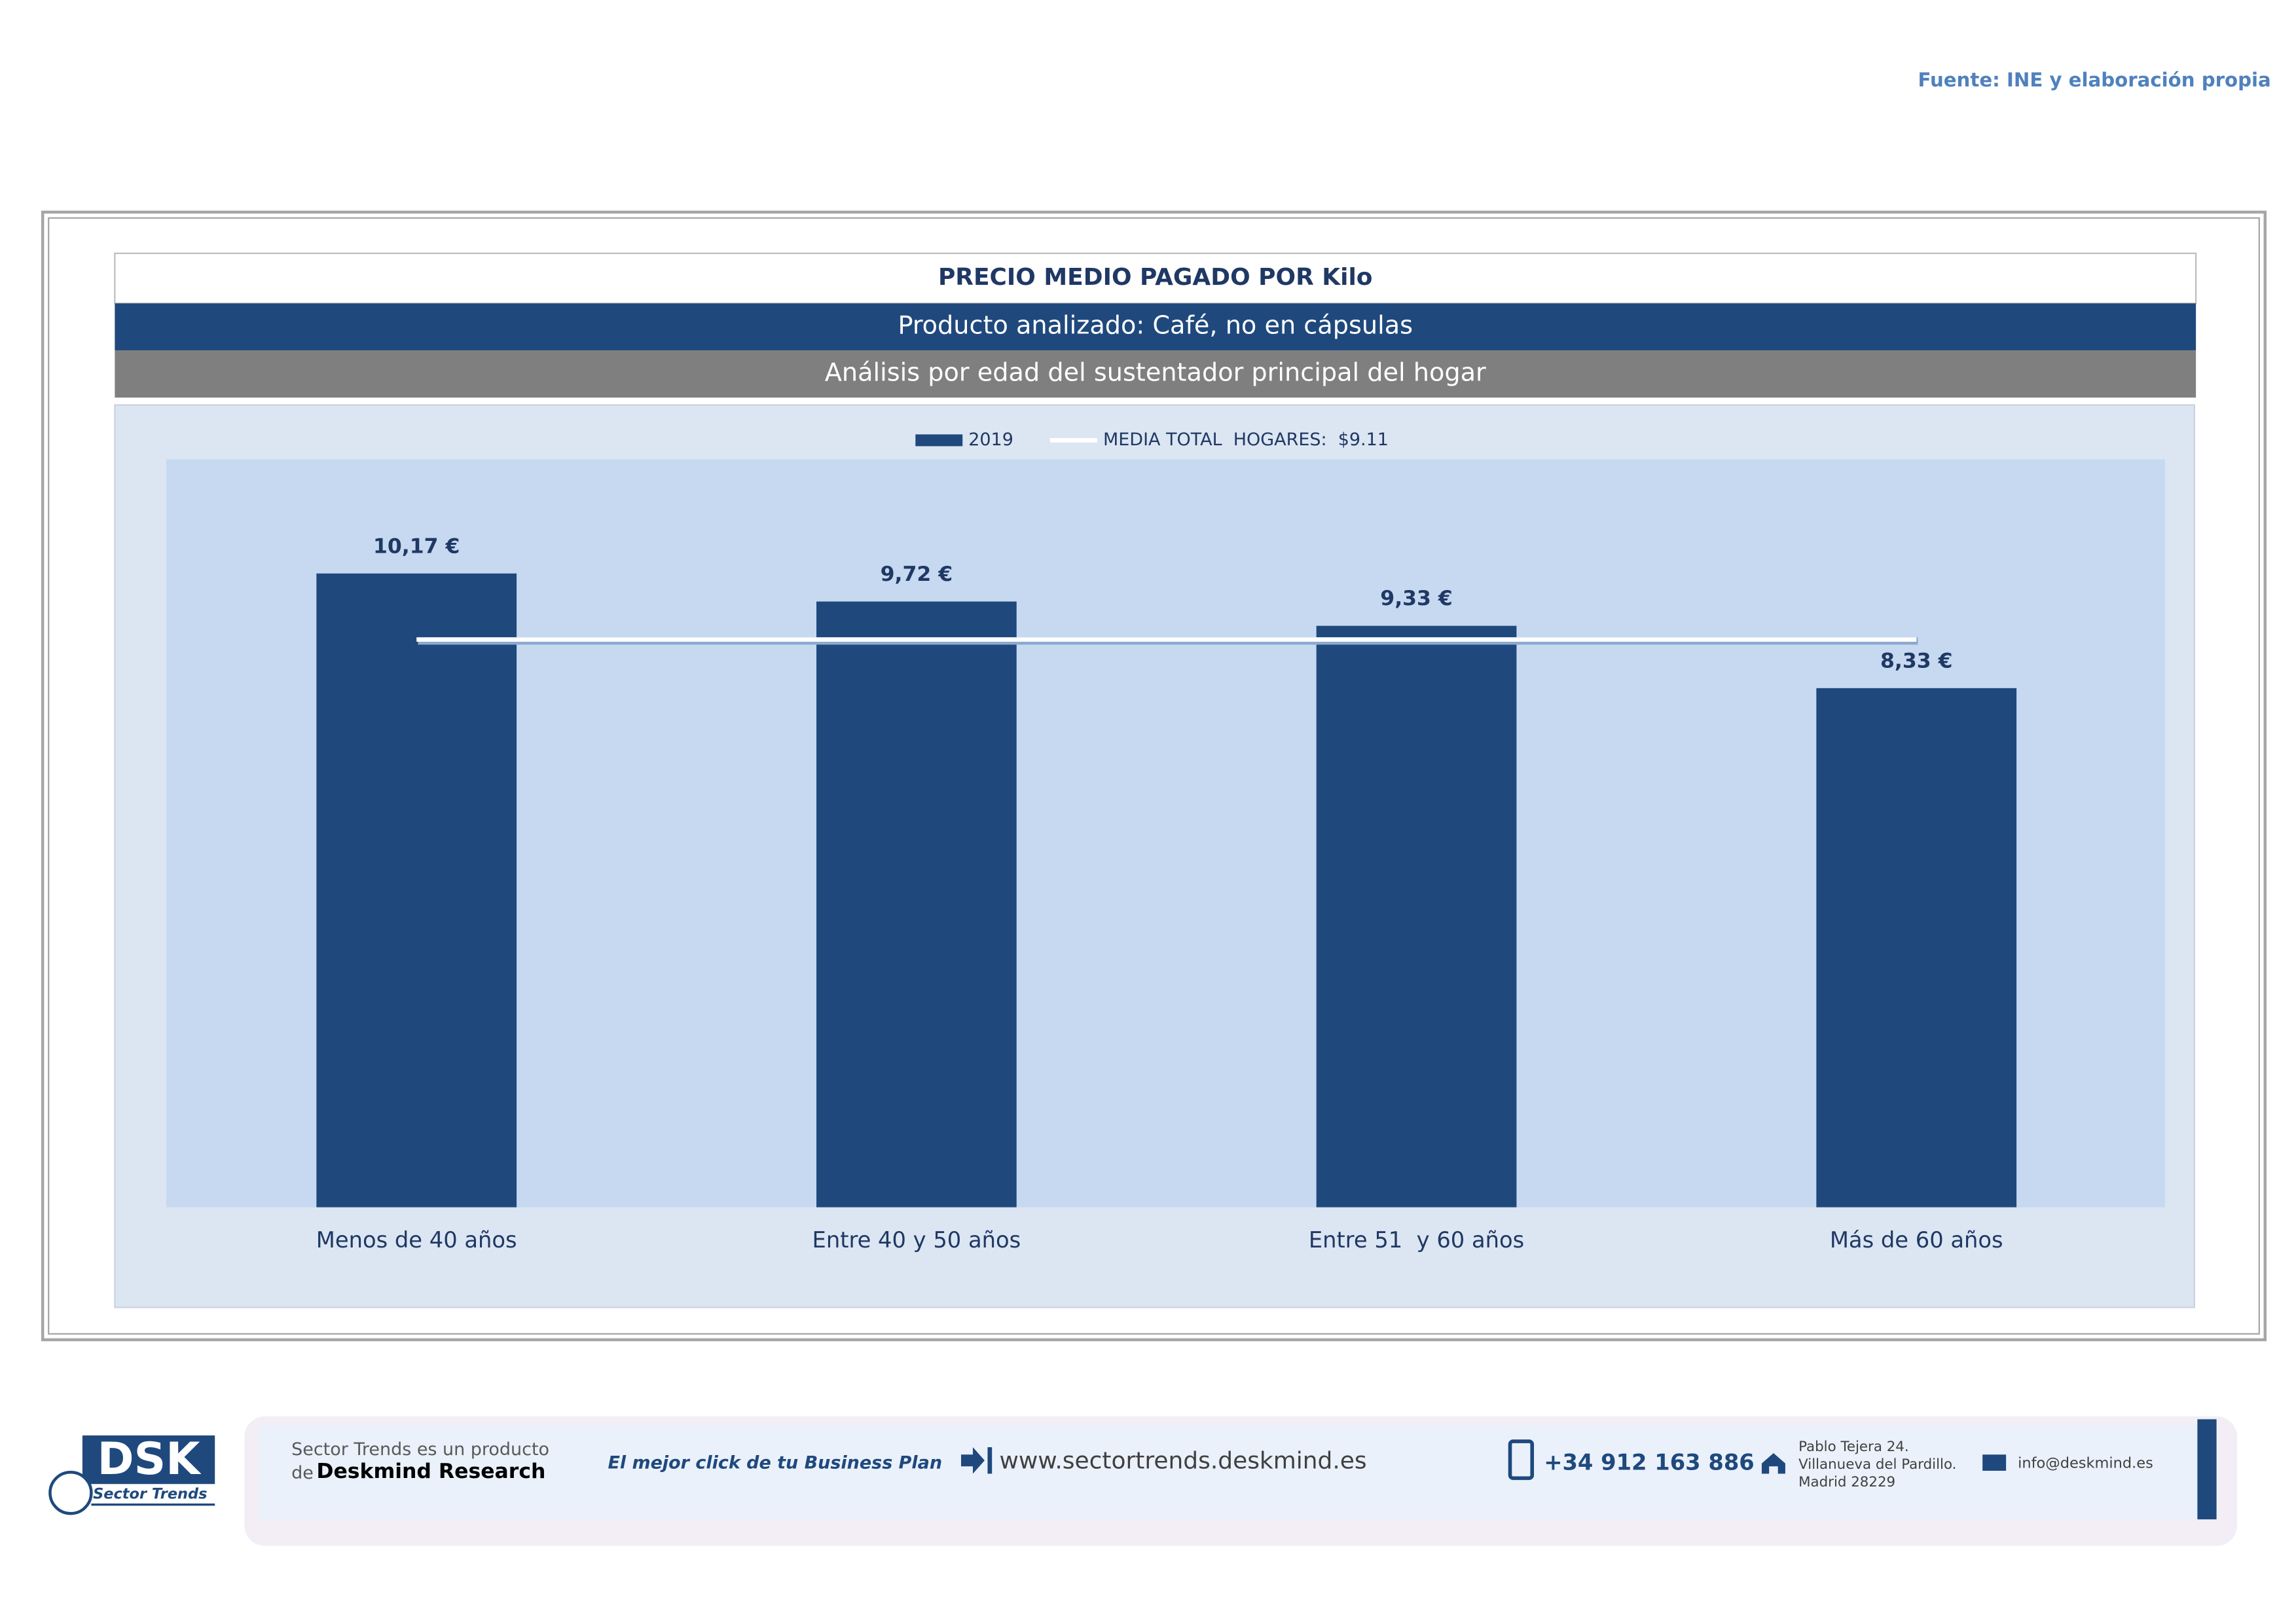 Image resolution: width=2296 pixels, height=1624 pixels. What do you see at coordinates (1846, 1482) in the screenshot?
I see `address-line: Madrid 28229` at bounding box center [1846, 1482].